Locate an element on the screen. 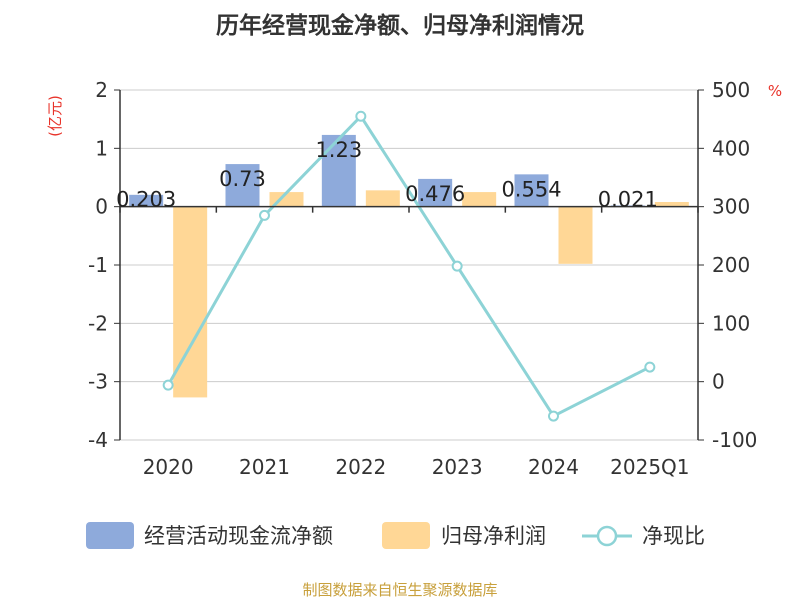 Image resolution: width=800 pixels, height=600 pixels. data-labels: 0.203 0.73 1.23 0.476 0.554 0.021 is located at coordinates (387, 175).